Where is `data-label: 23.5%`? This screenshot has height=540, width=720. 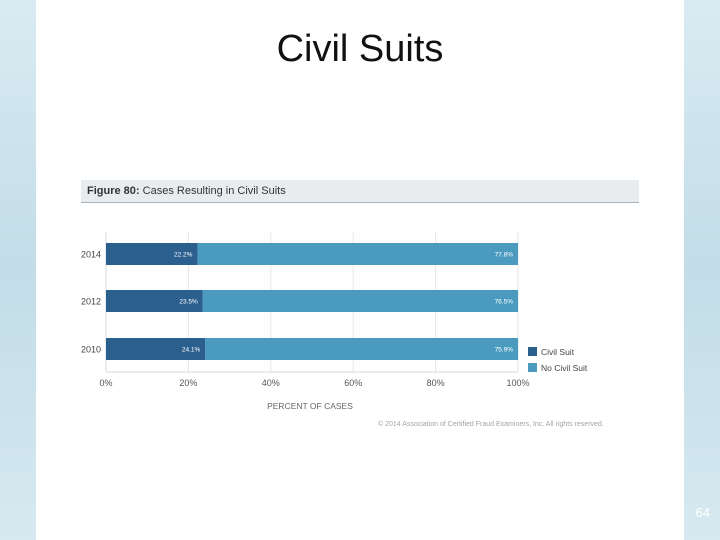 data-label: 23.5% is located at coordinates (188, 302).